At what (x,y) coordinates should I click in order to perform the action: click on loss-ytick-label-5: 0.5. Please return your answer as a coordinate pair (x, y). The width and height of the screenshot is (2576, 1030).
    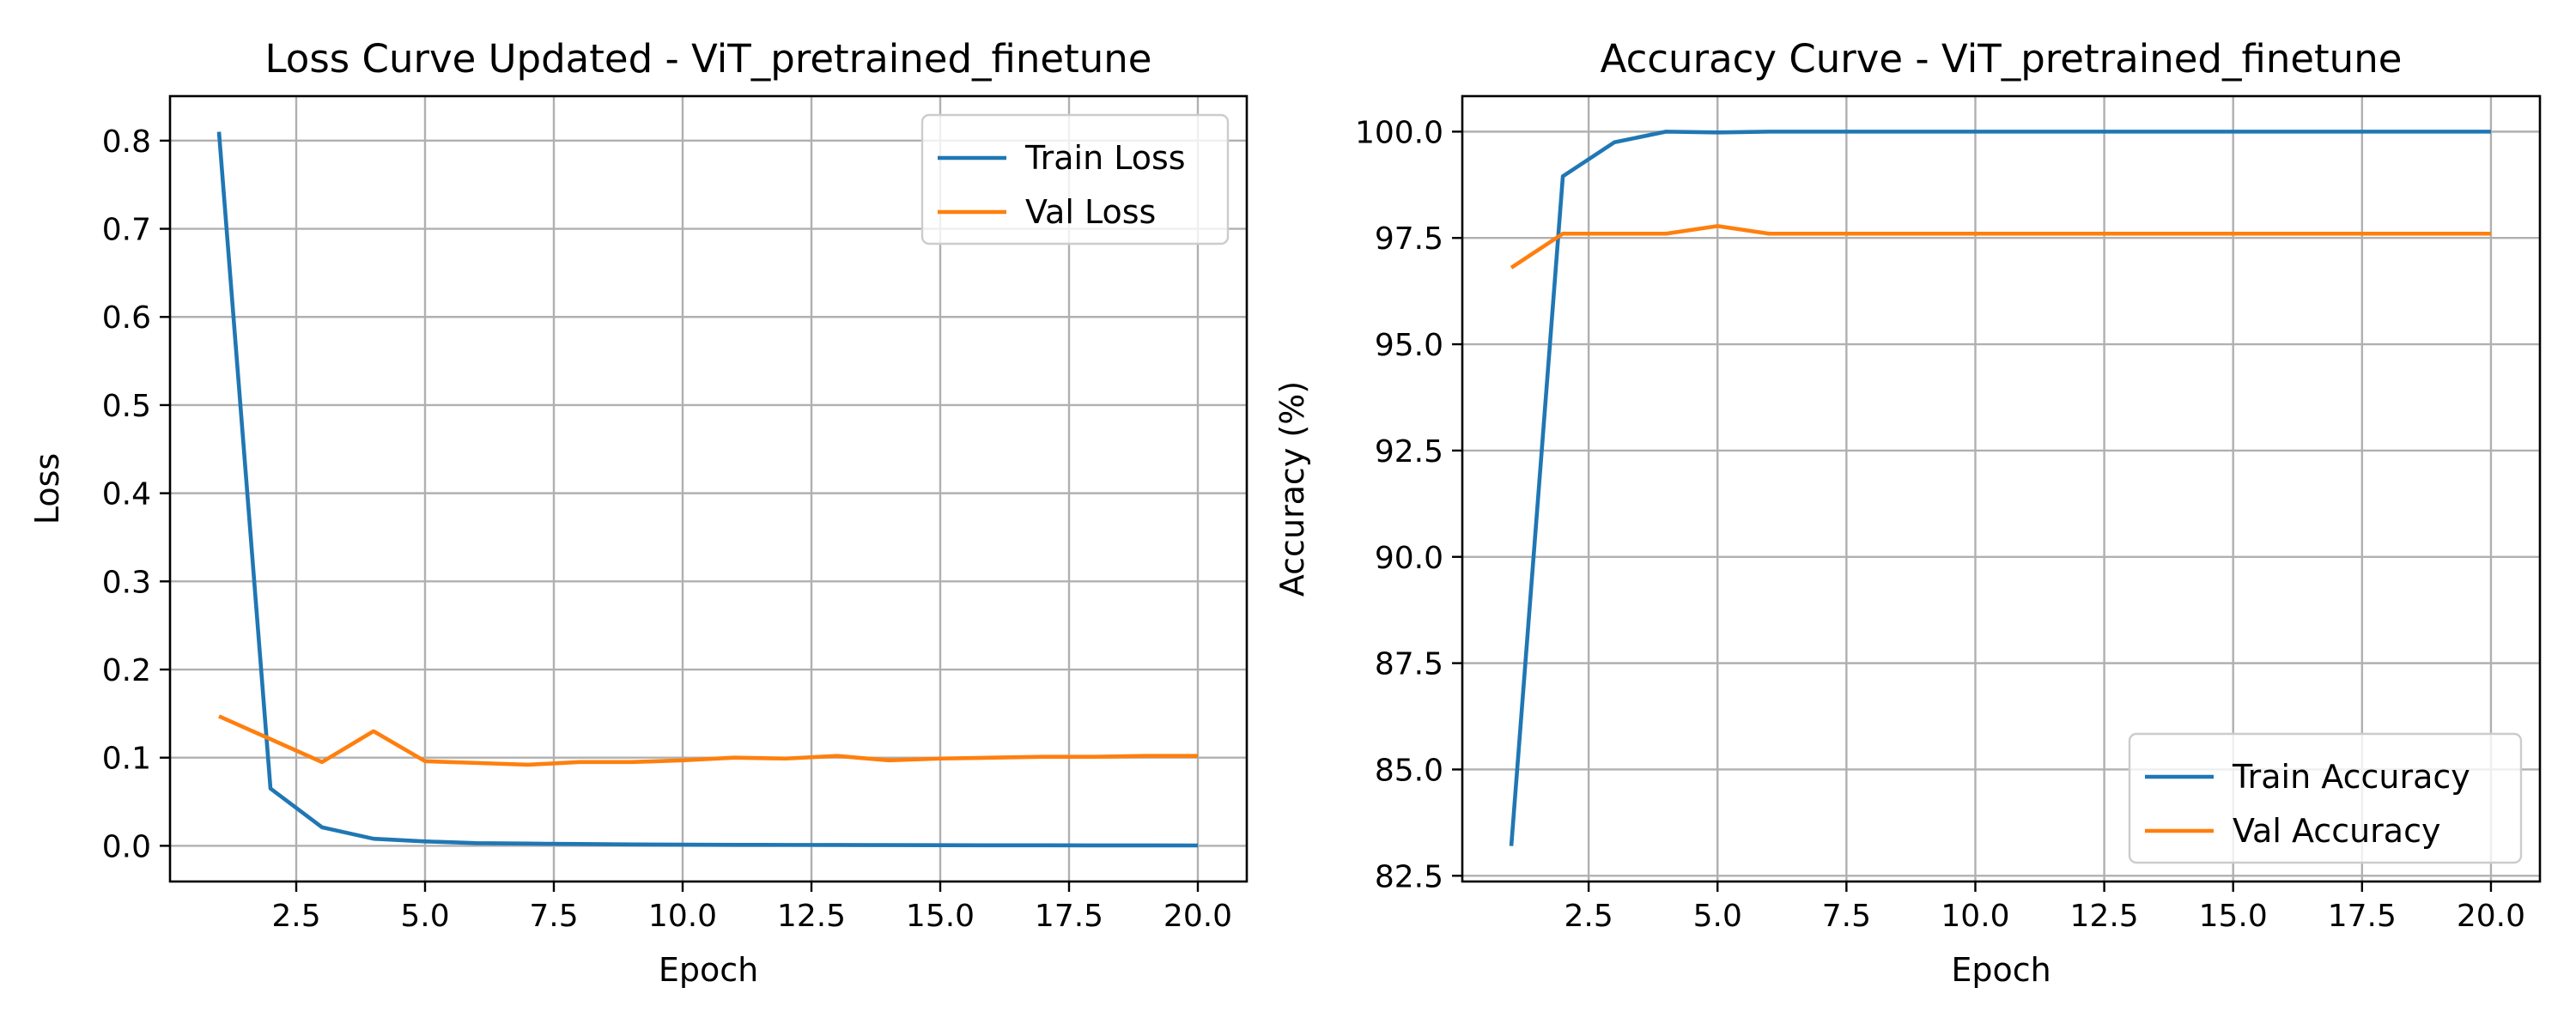
    Looking at the image, I should click on (127, 406).